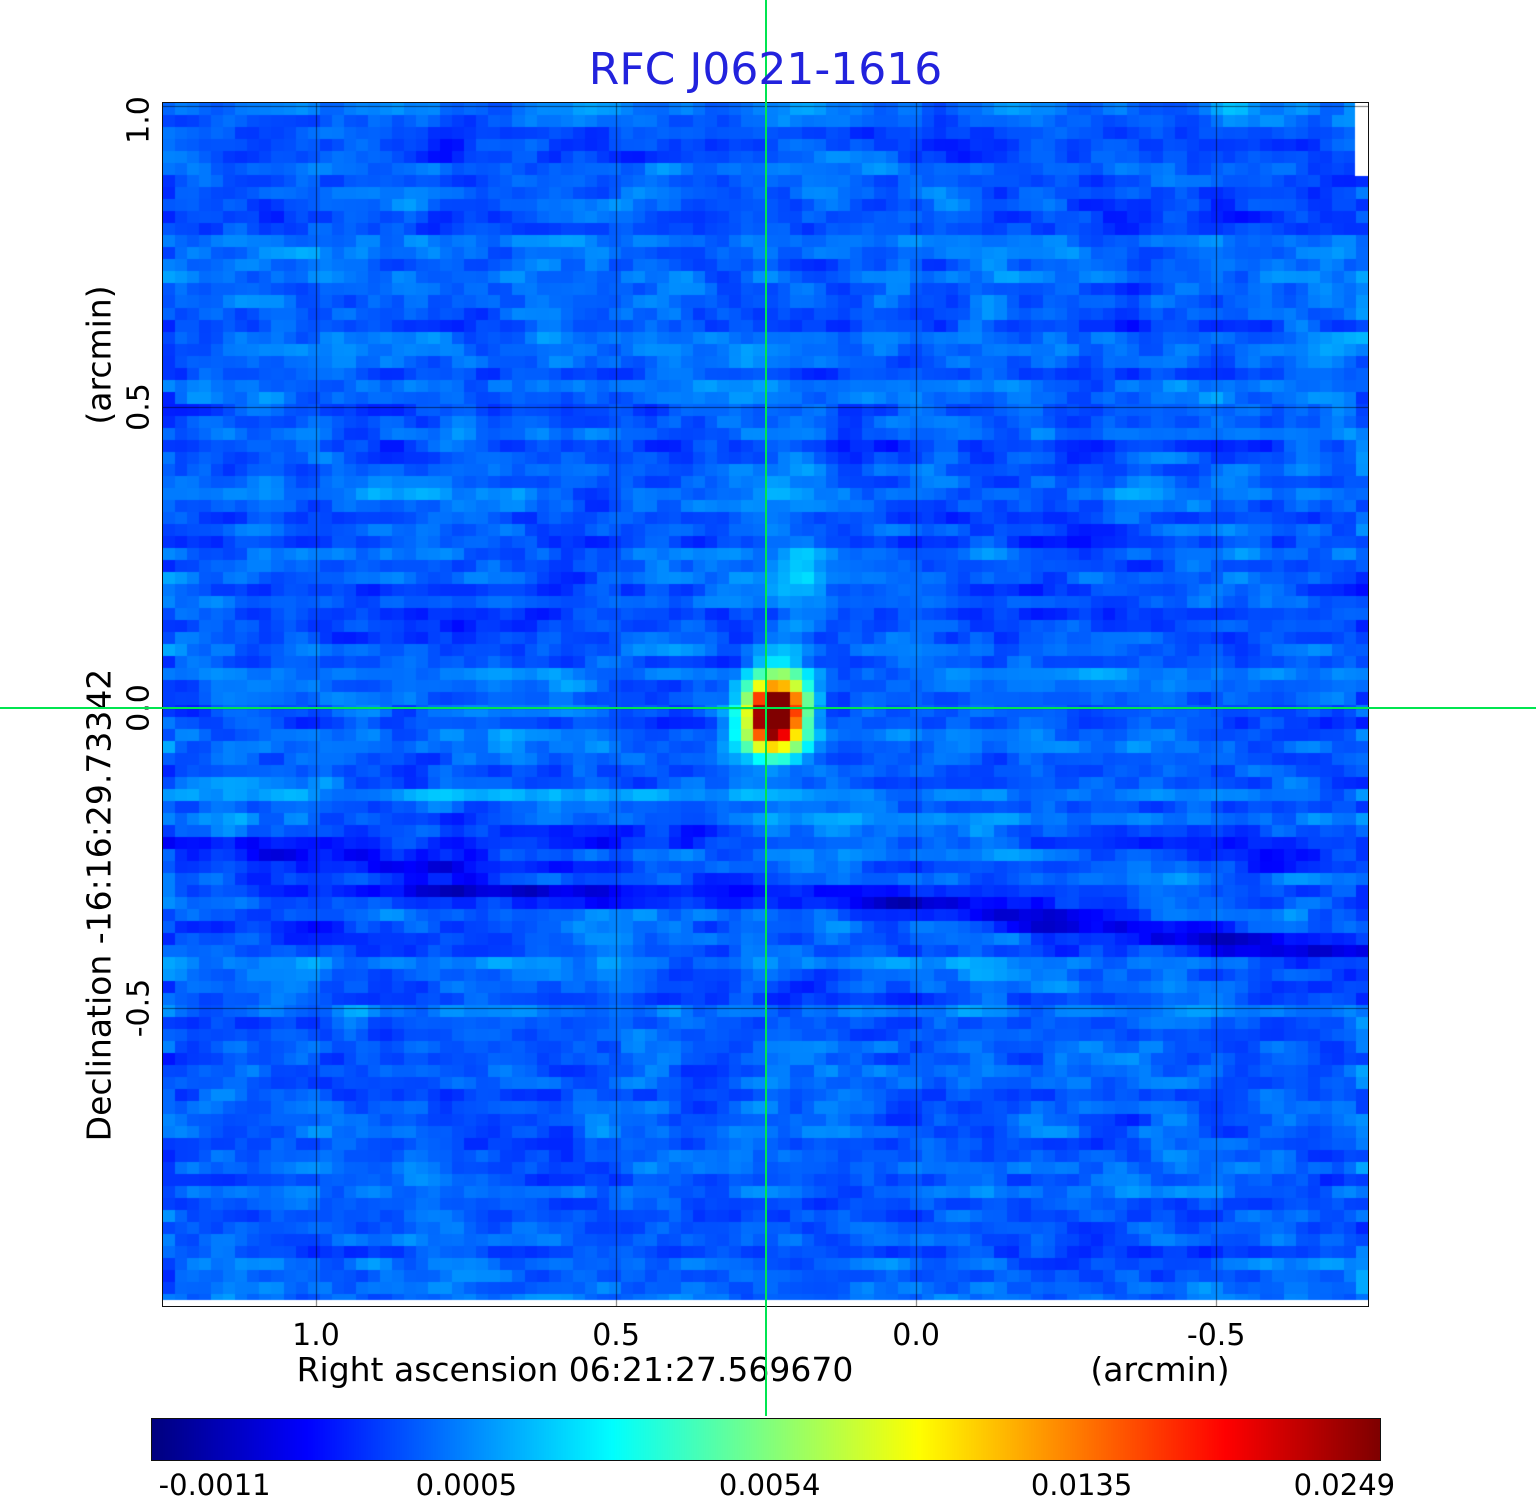 Image resolution: width=1536 pixels, height=1511 pixels. I want to click on colorbar-tick-label: 0.0135, so click(1081, 1485).